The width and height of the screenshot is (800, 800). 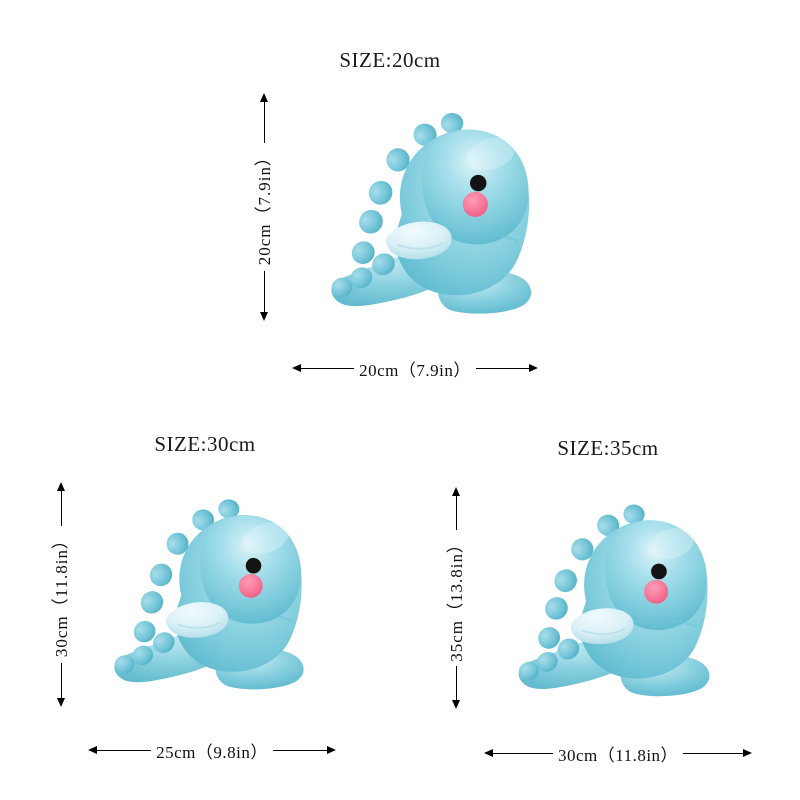 I want to click on height-label-35cm: 35cm（13.8in）, so click(x=456, y=598).